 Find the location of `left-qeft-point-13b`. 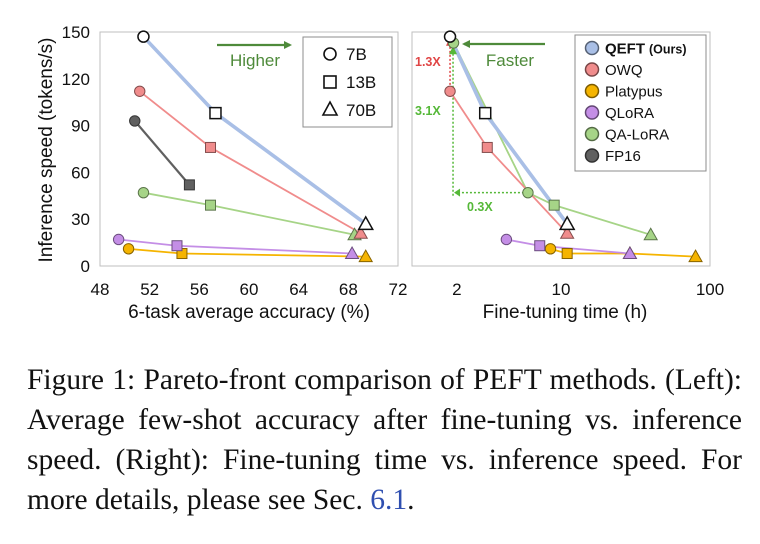

left-qeft-point-13b is located at coordinates (215, 113).